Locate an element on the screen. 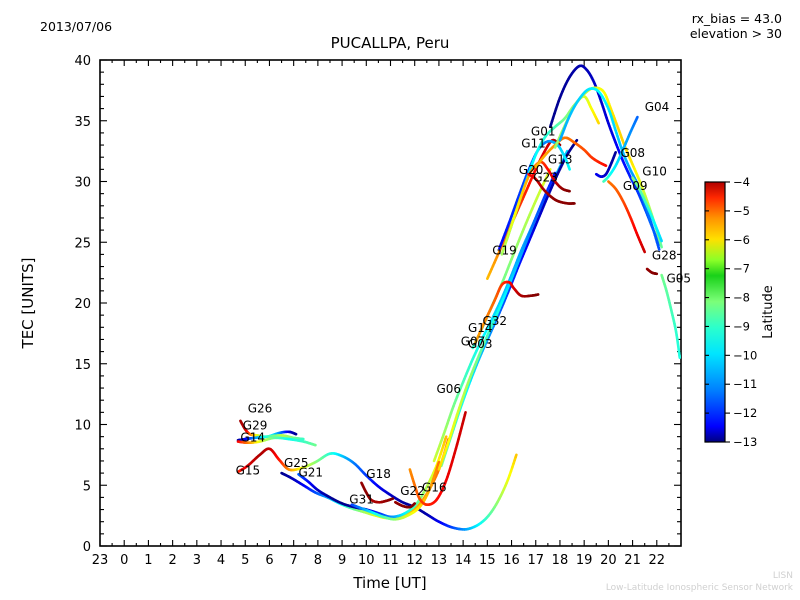  colorbar-ticks is located at coordinates (717, 312).